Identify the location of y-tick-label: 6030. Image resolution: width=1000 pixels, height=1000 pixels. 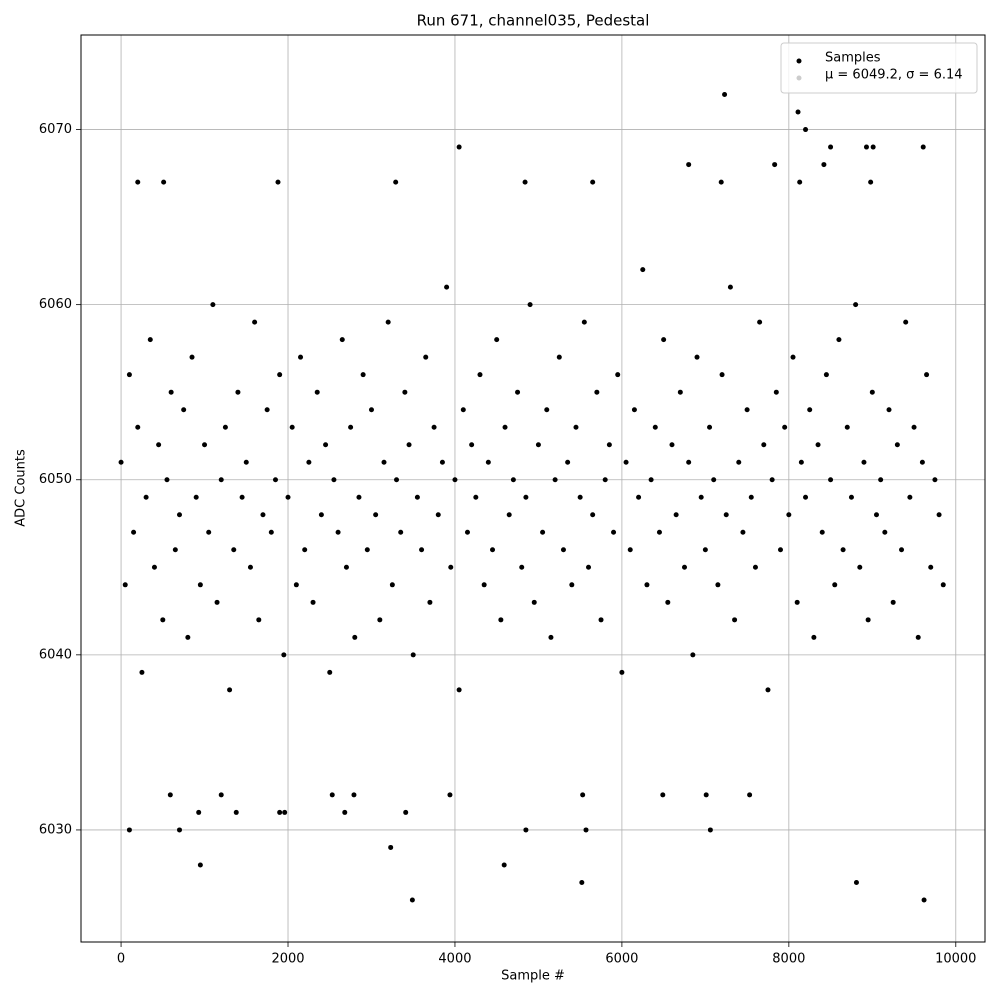
(55, 829).